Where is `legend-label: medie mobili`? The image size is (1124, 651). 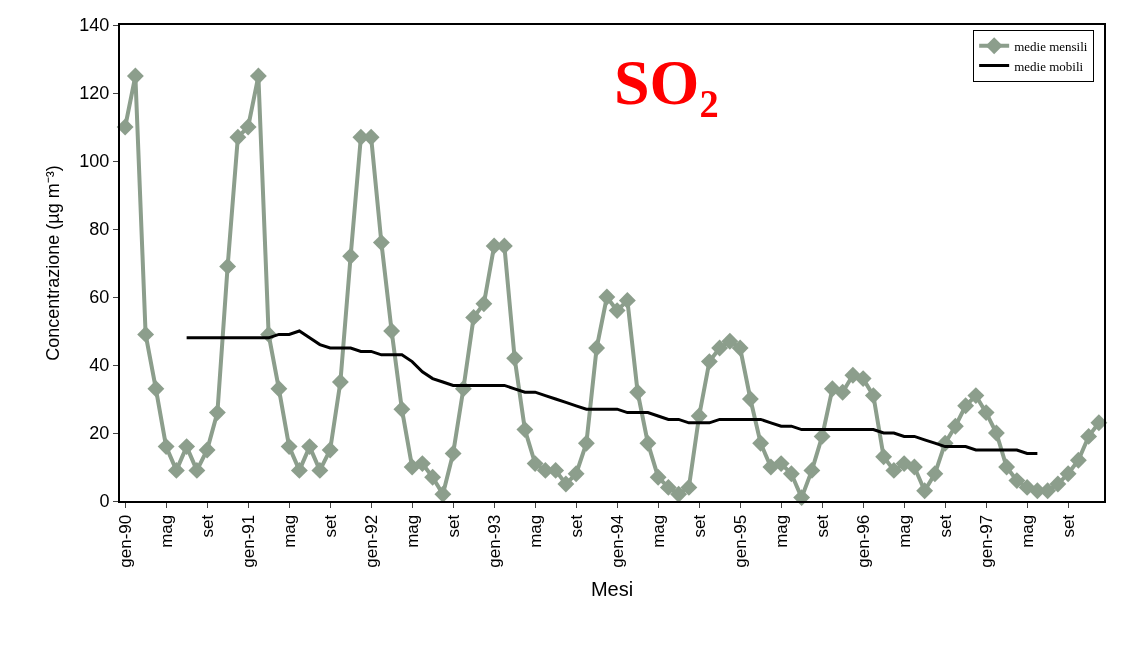
legend-label: medie mobili is located at coordinates (1049, 66).